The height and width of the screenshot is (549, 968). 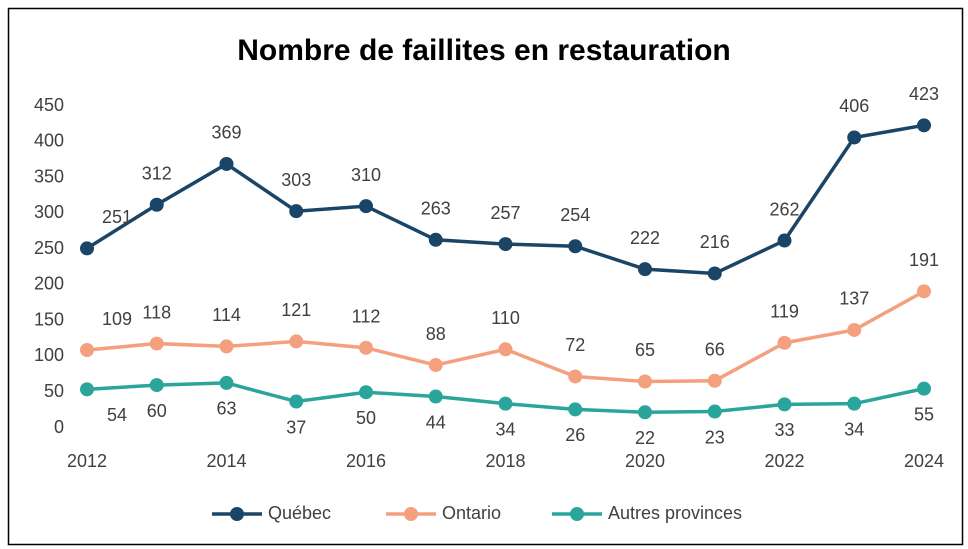 What do you see at coordinates (49, 105) in the screenshot?
I see `y-tick-label: 450` at bounding box center [49, 105].